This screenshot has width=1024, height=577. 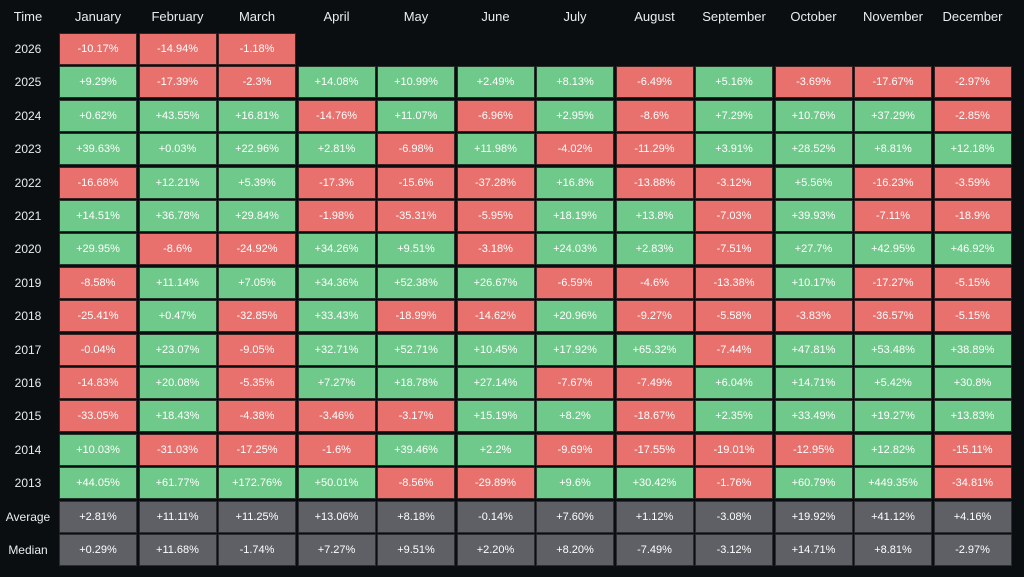 I want to click on return-cell: -5.15%, so click(x=972, y=282).